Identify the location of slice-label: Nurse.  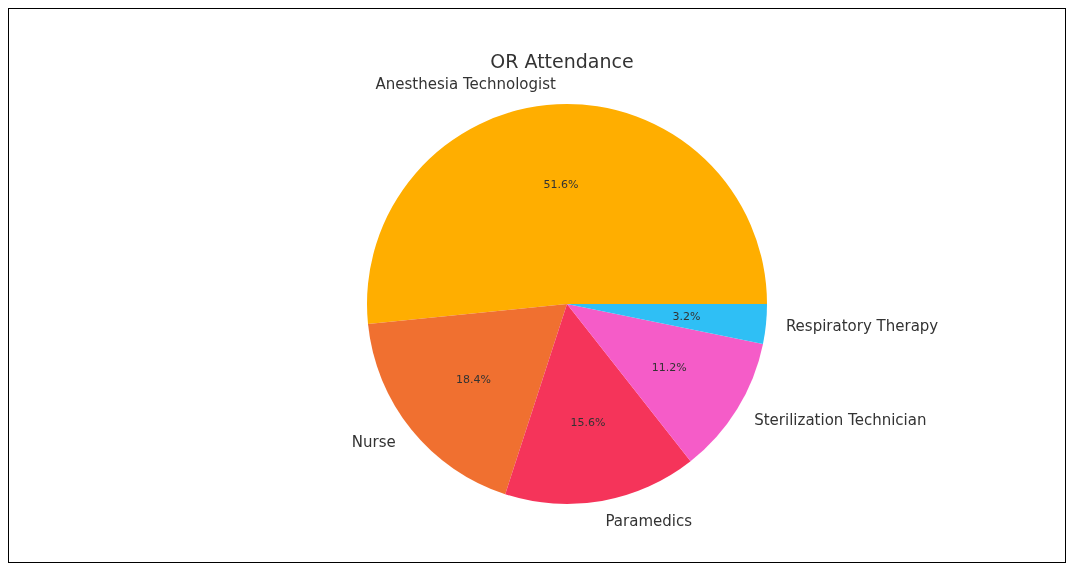
(373, 442).